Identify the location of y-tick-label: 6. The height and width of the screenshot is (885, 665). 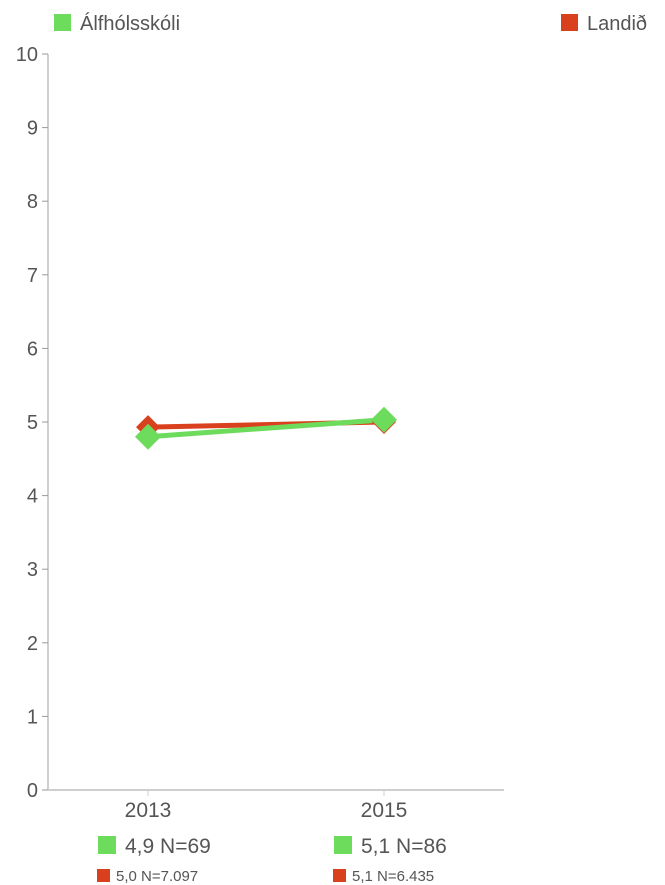
(32, 349).